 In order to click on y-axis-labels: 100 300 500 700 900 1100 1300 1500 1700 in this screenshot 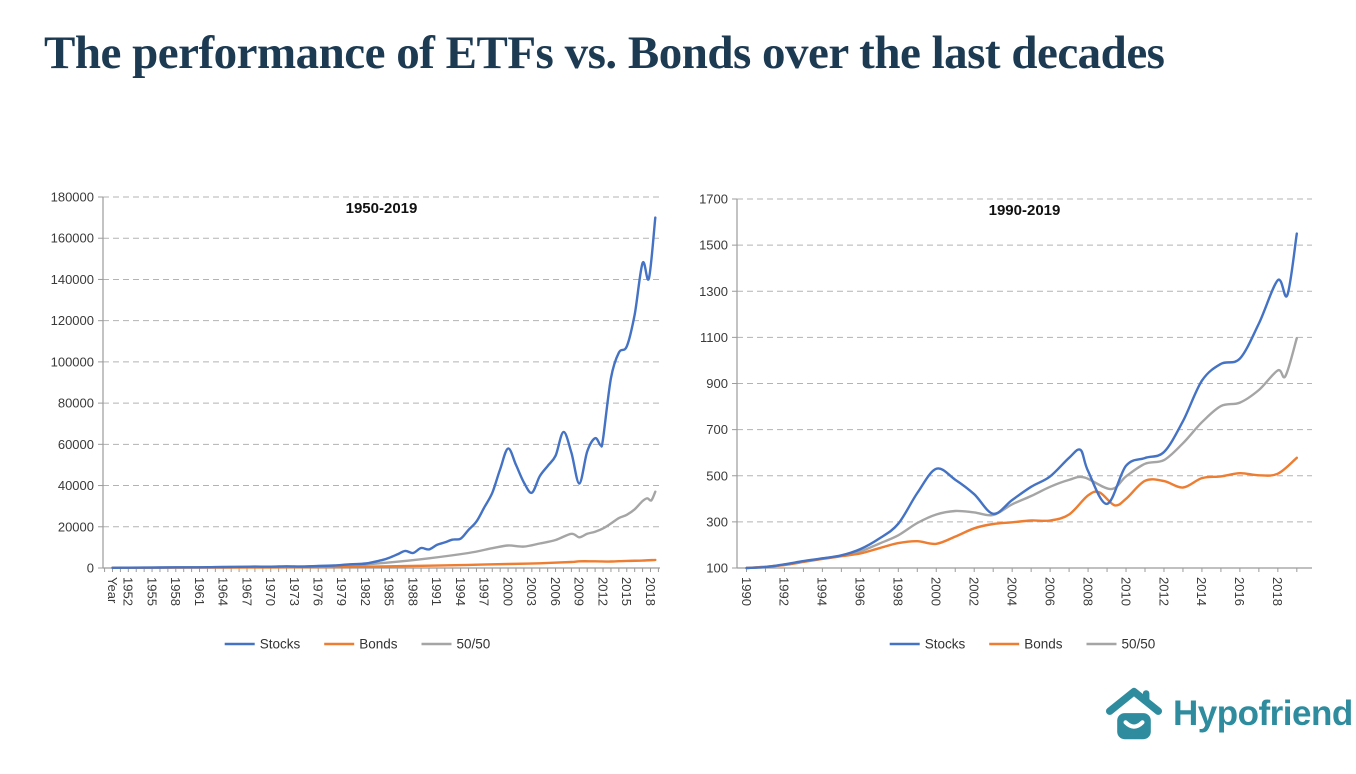, I will do `click(713, 384)`.